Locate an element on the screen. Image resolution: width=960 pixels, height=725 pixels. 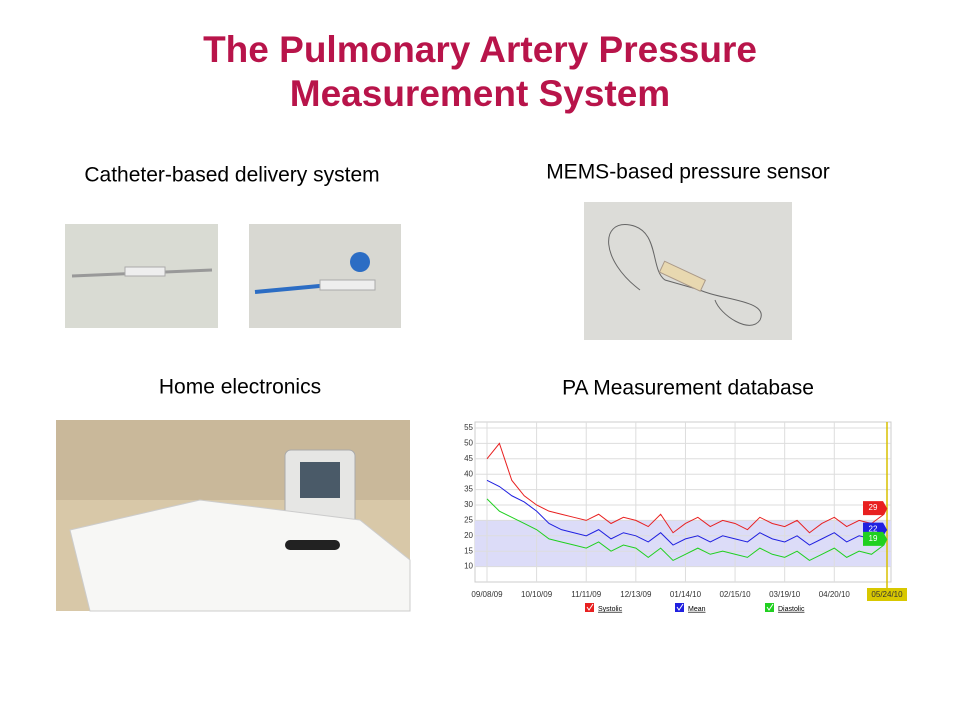
y-tick-label: 30 is located at coordinates (468, 504).